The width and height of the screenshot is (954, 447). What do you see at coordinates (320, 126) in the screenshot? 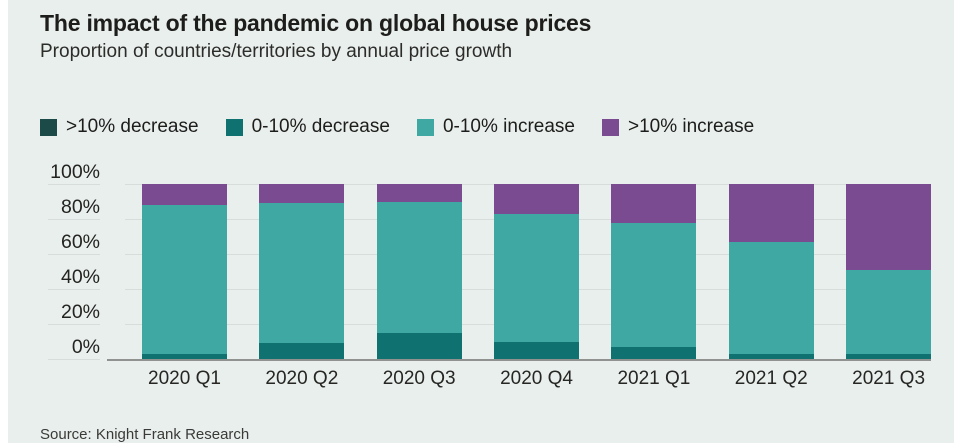
I see `legend-label: 0-10% decrease` at bounding box center [320, 126].